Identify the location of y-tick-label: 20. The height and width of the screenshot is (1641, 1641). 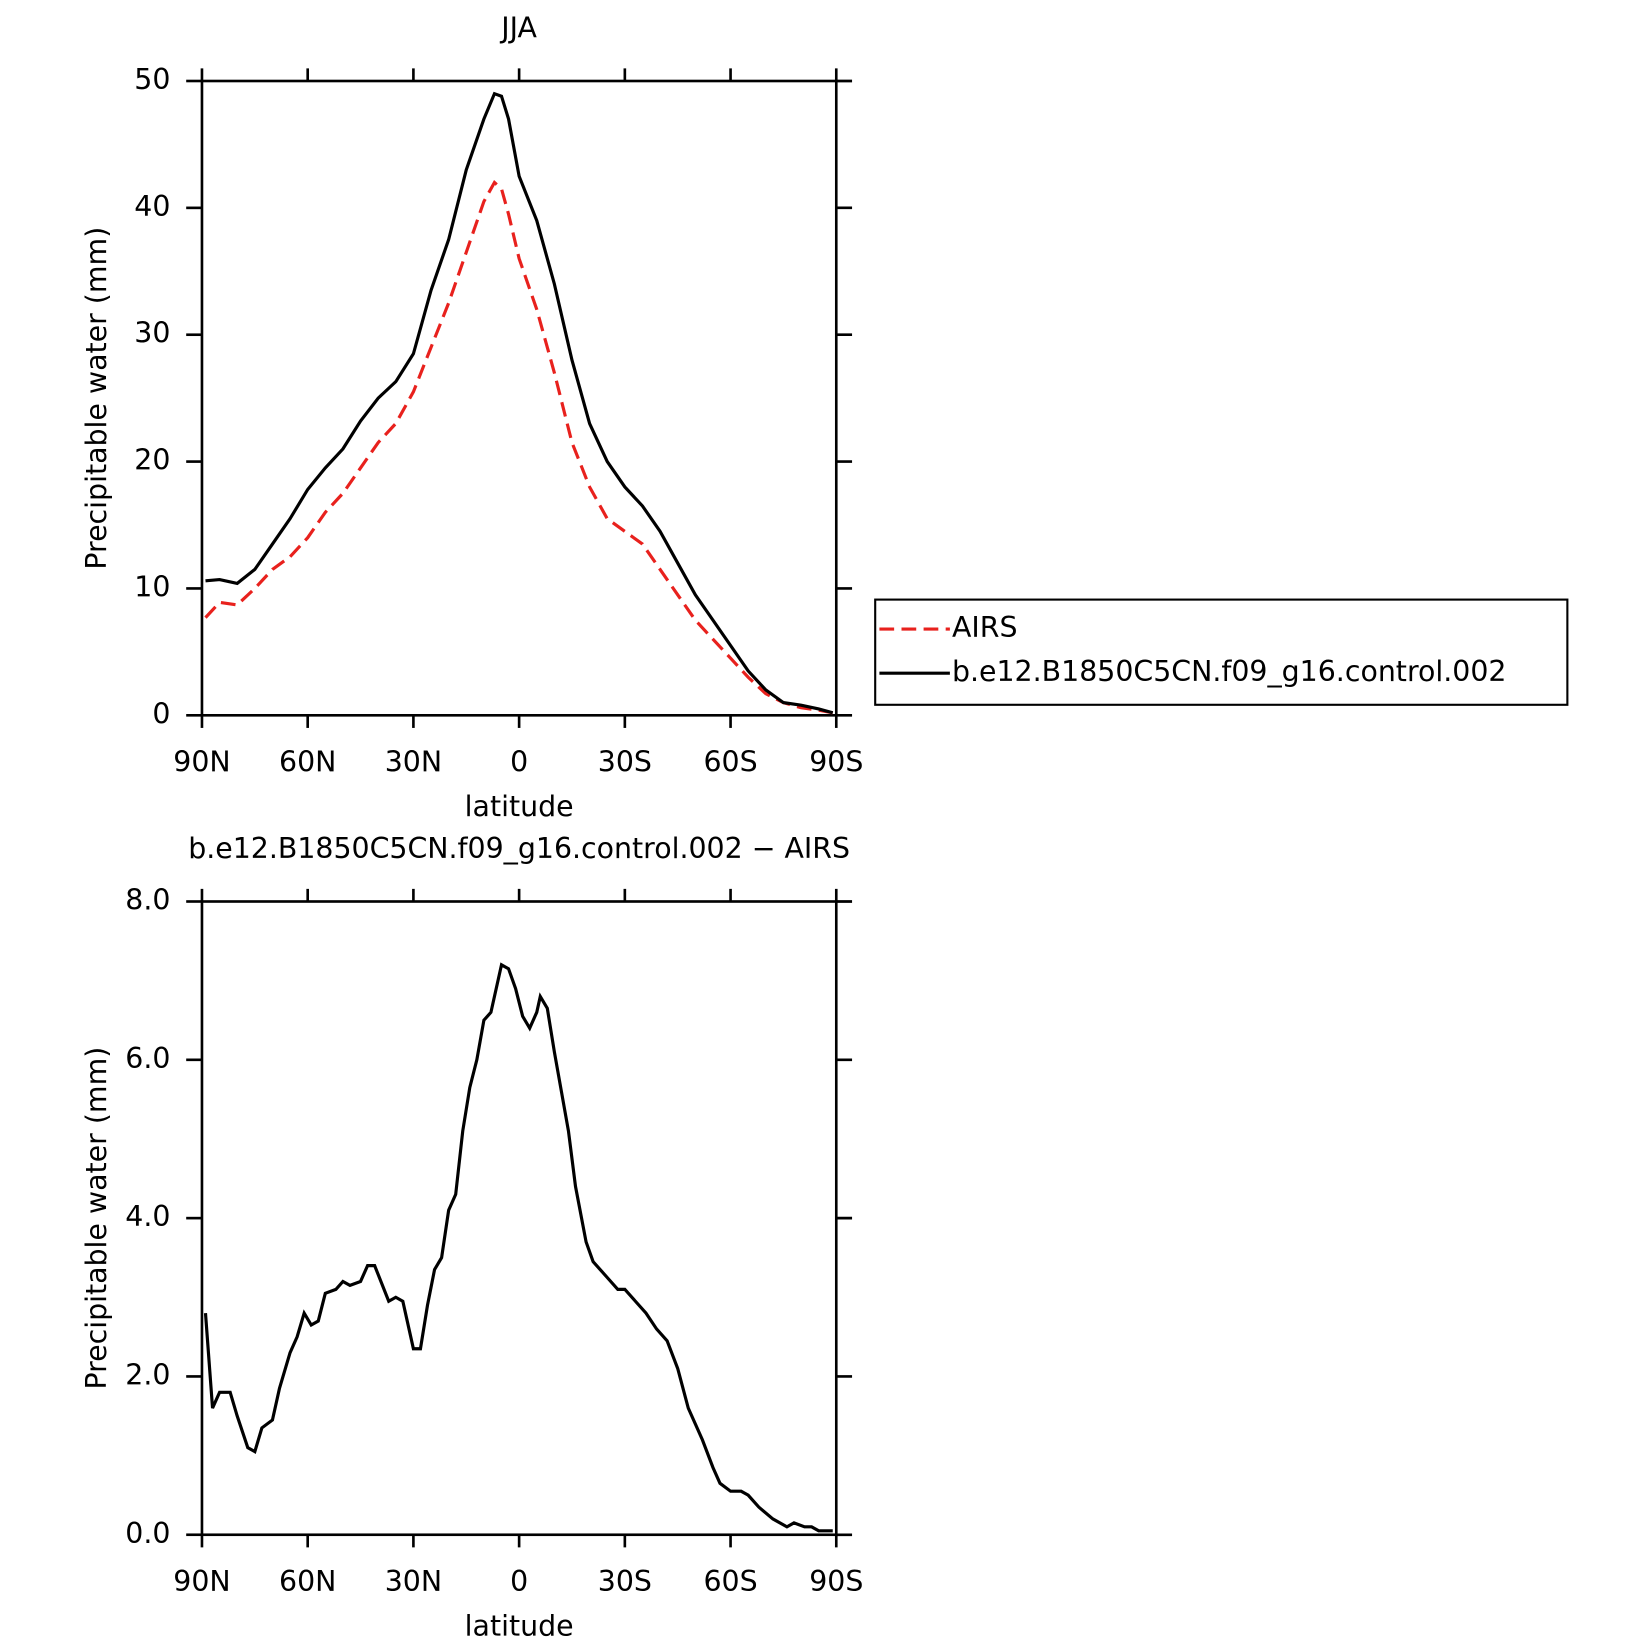
(152, 460).